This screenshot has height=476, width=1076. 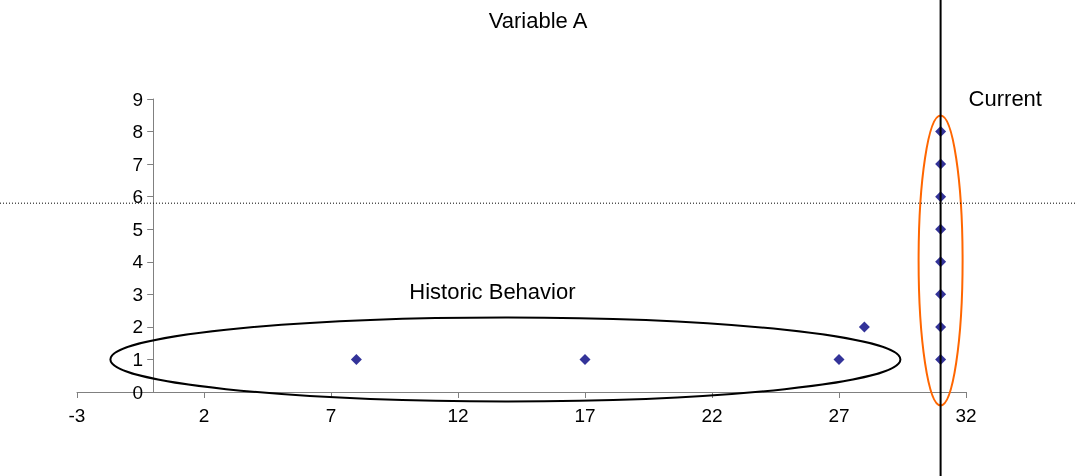 I want to click on x-tick-label: 12, so click(x=458, y=415).